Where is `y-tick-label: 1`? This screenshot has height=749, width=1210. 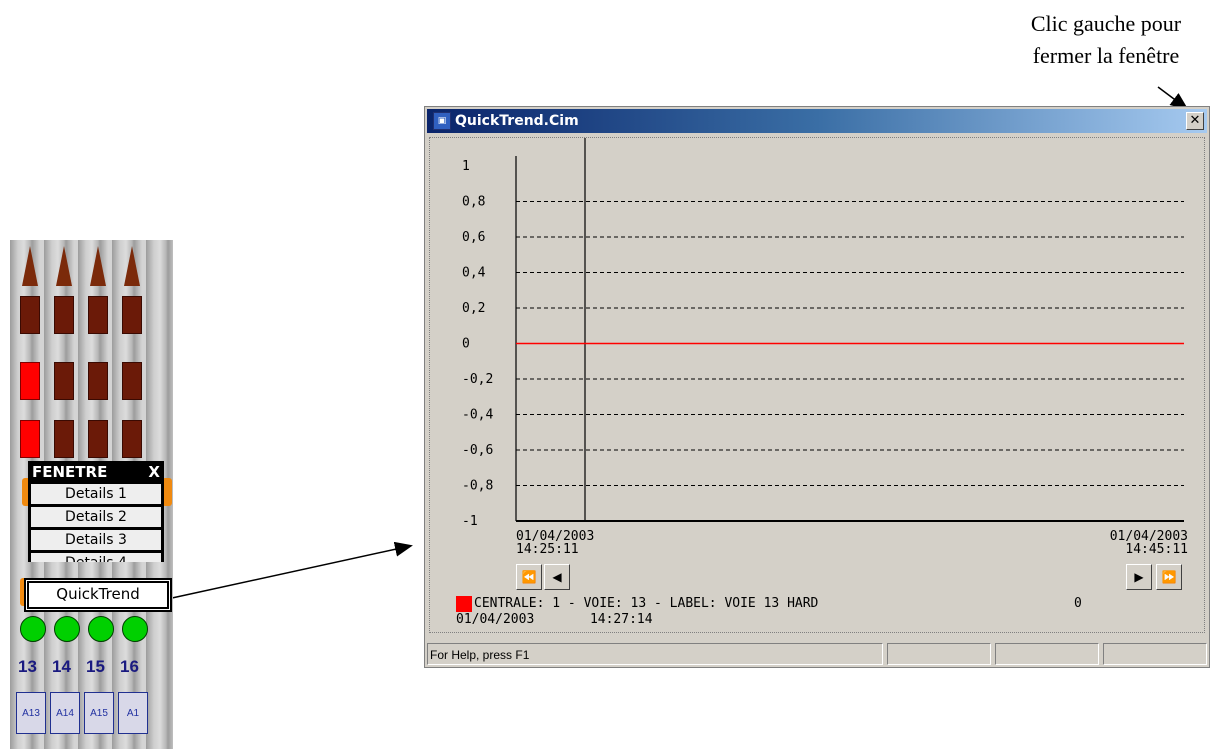
y-tick-label: 1 is located at coordinates (466, 166).